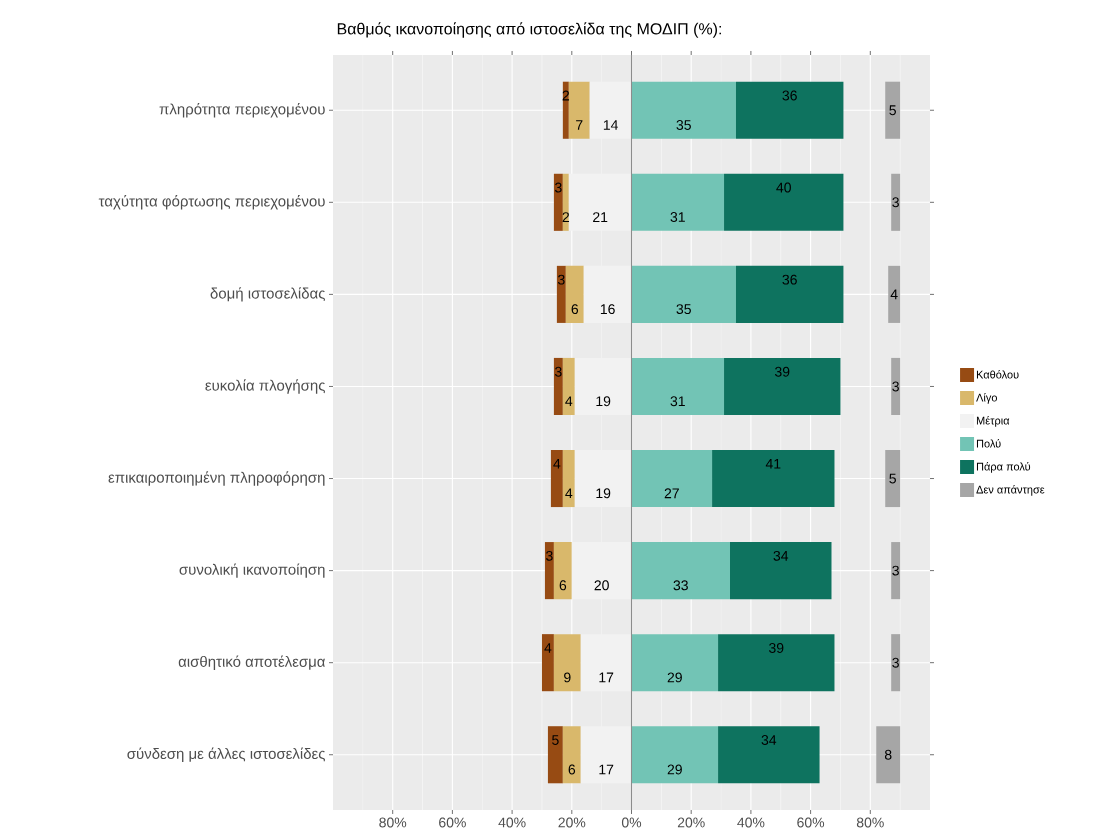 This screenshot has width=1093, height=840. Describe the element at coordinates (216, 478) in the screenshot. I see `y-tick-label: επικαιροποιημένη πληροφόρηση` at that location.